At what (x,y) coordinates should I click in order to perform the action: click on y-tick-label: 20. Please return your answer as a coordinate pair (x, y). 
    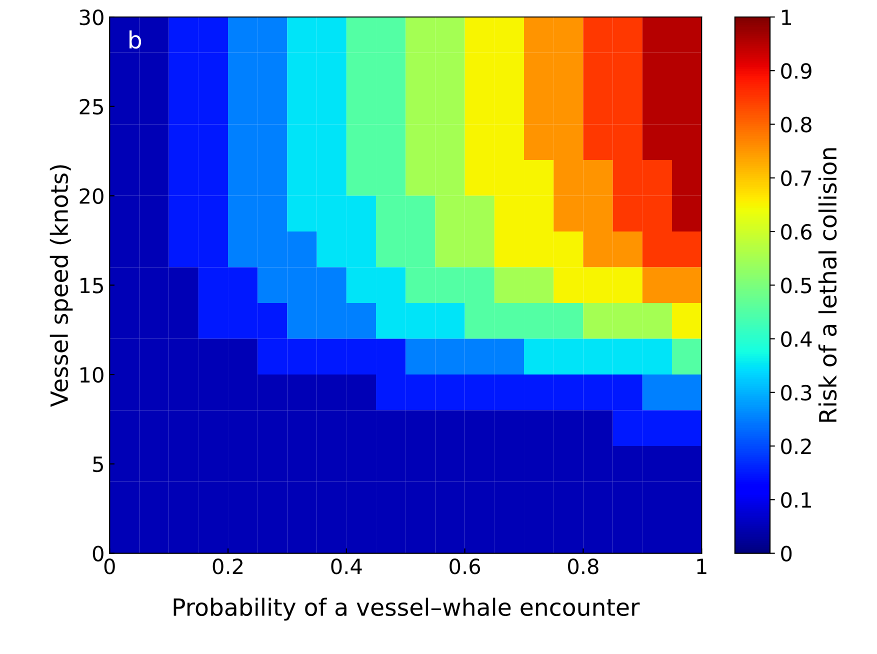
    Looking at the image, I should click on (92, 196).